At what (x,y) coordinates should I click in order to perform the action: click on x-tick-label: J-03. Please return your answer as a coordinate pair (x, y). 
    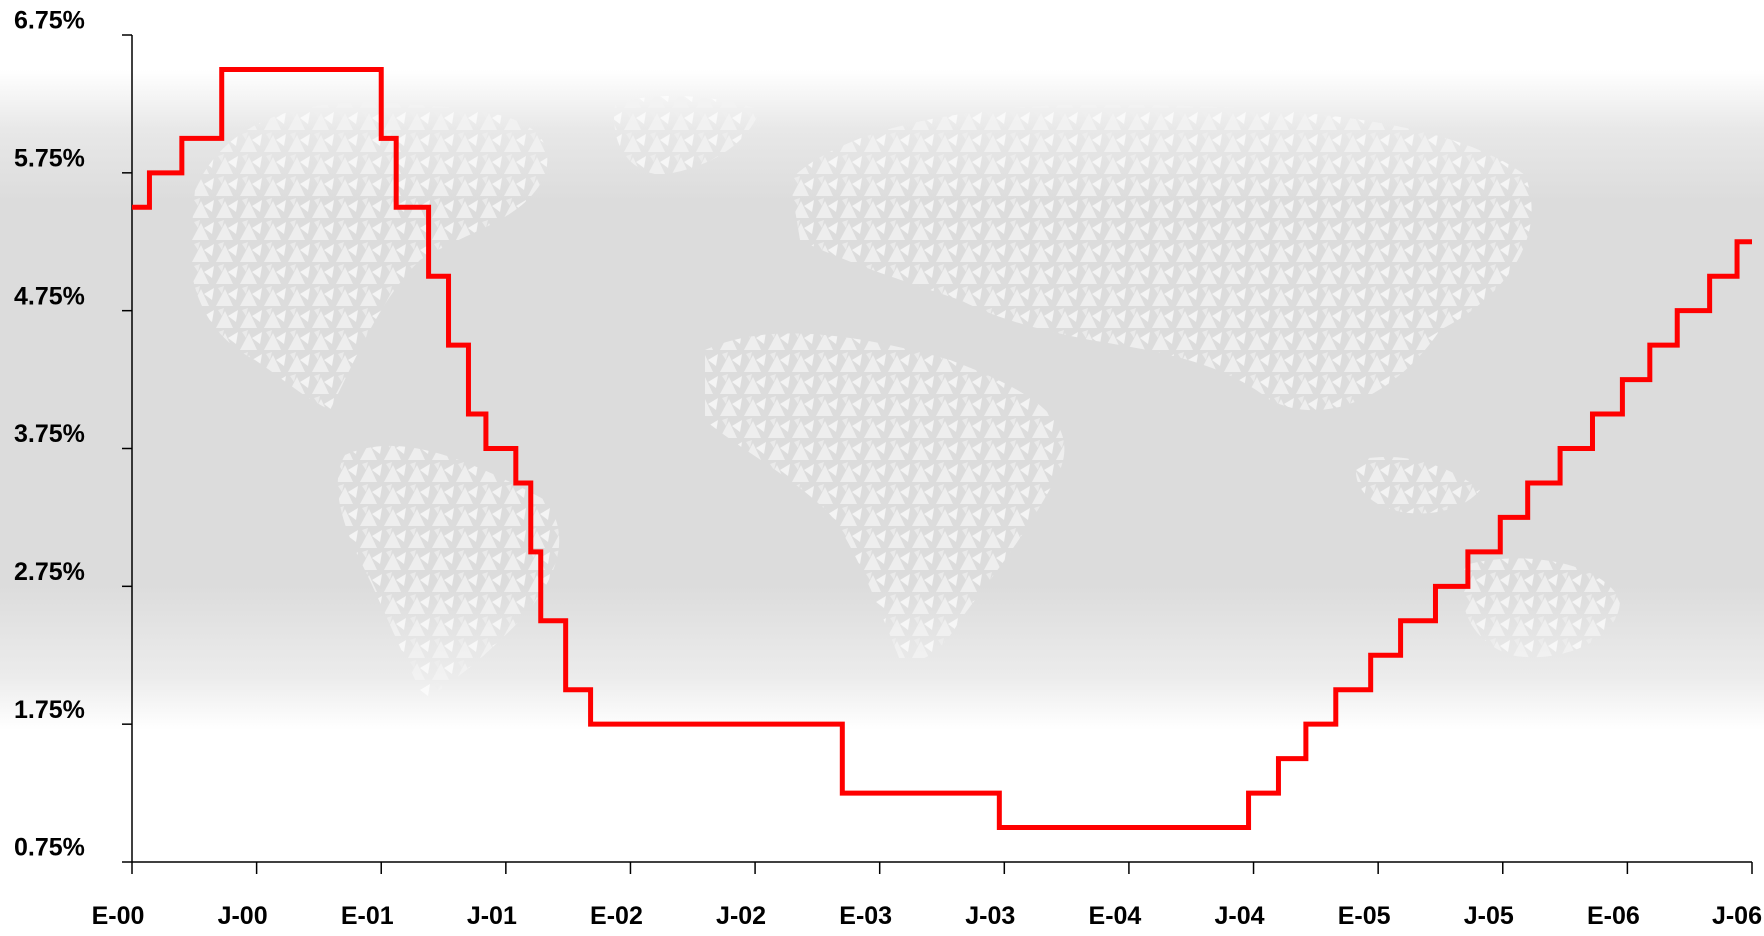
    Looking at the image, I should click on (990, 916).